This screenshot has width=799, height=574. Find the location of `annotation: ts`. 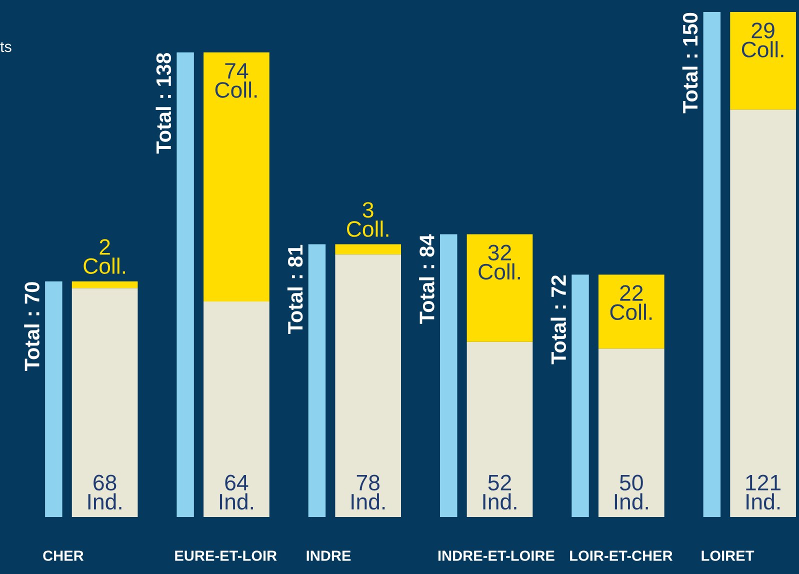

annotation: ts is located at coordinates (6, 47).